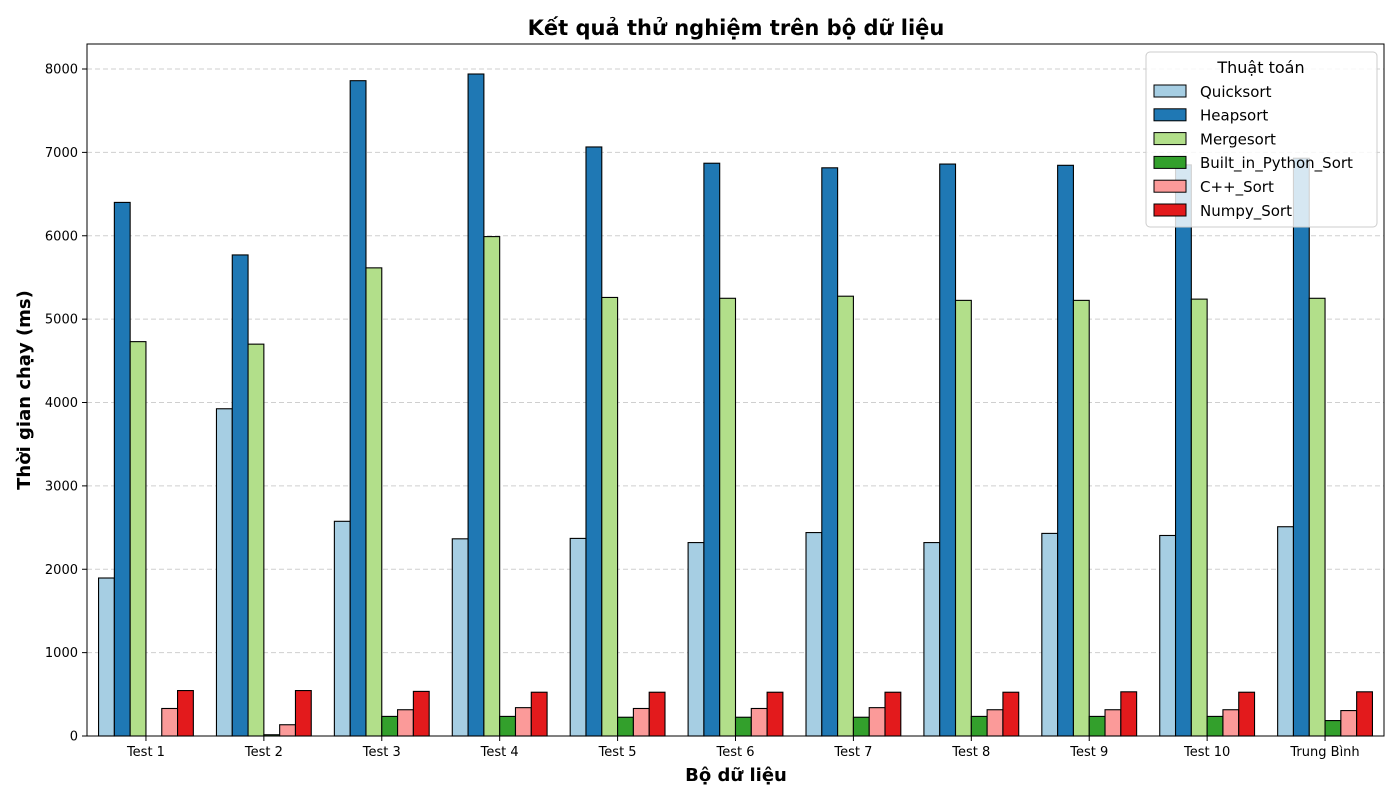 The width and height of the screenshot is (1400, 800). I want to click on x-tick-label-1: Test 2, so click(263, 752).